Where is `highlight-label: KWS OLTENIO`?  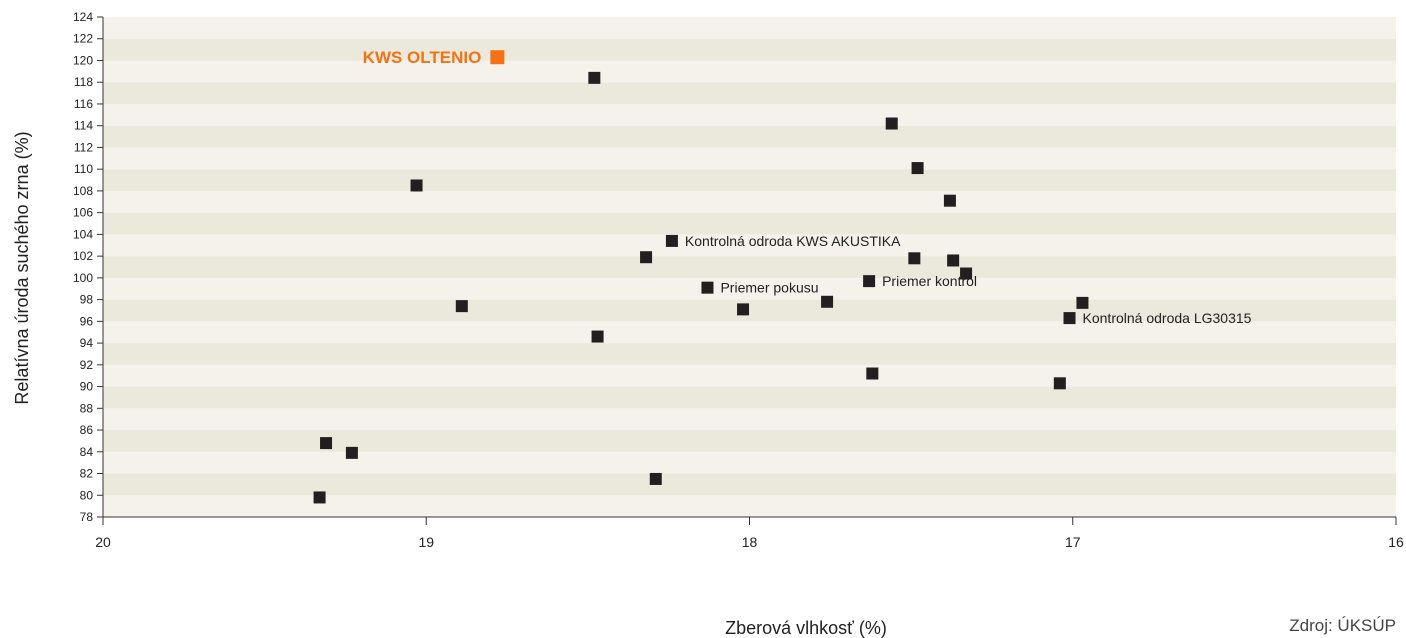 highlight-label: KWS OLTENIO is located at coordinates (422, 57).